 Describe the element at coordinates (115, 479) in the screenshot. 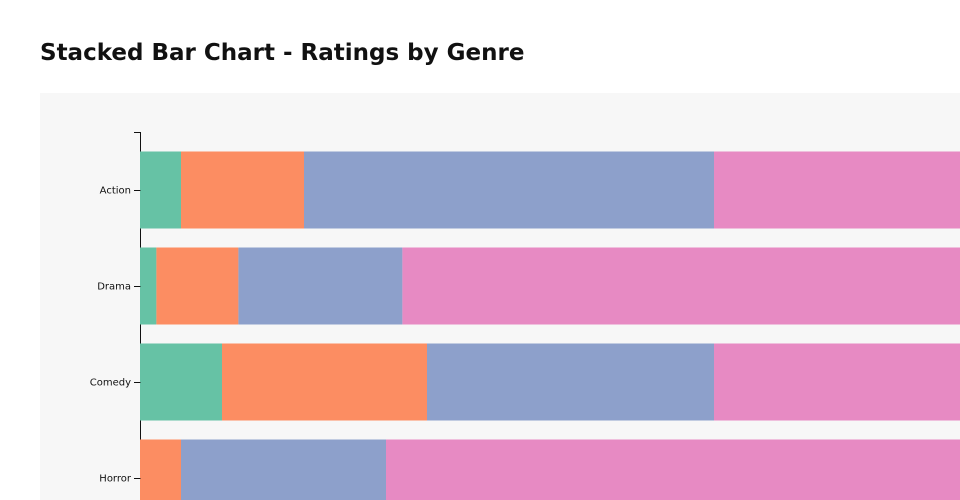

I see `y-tick-label: Horror` at that location.